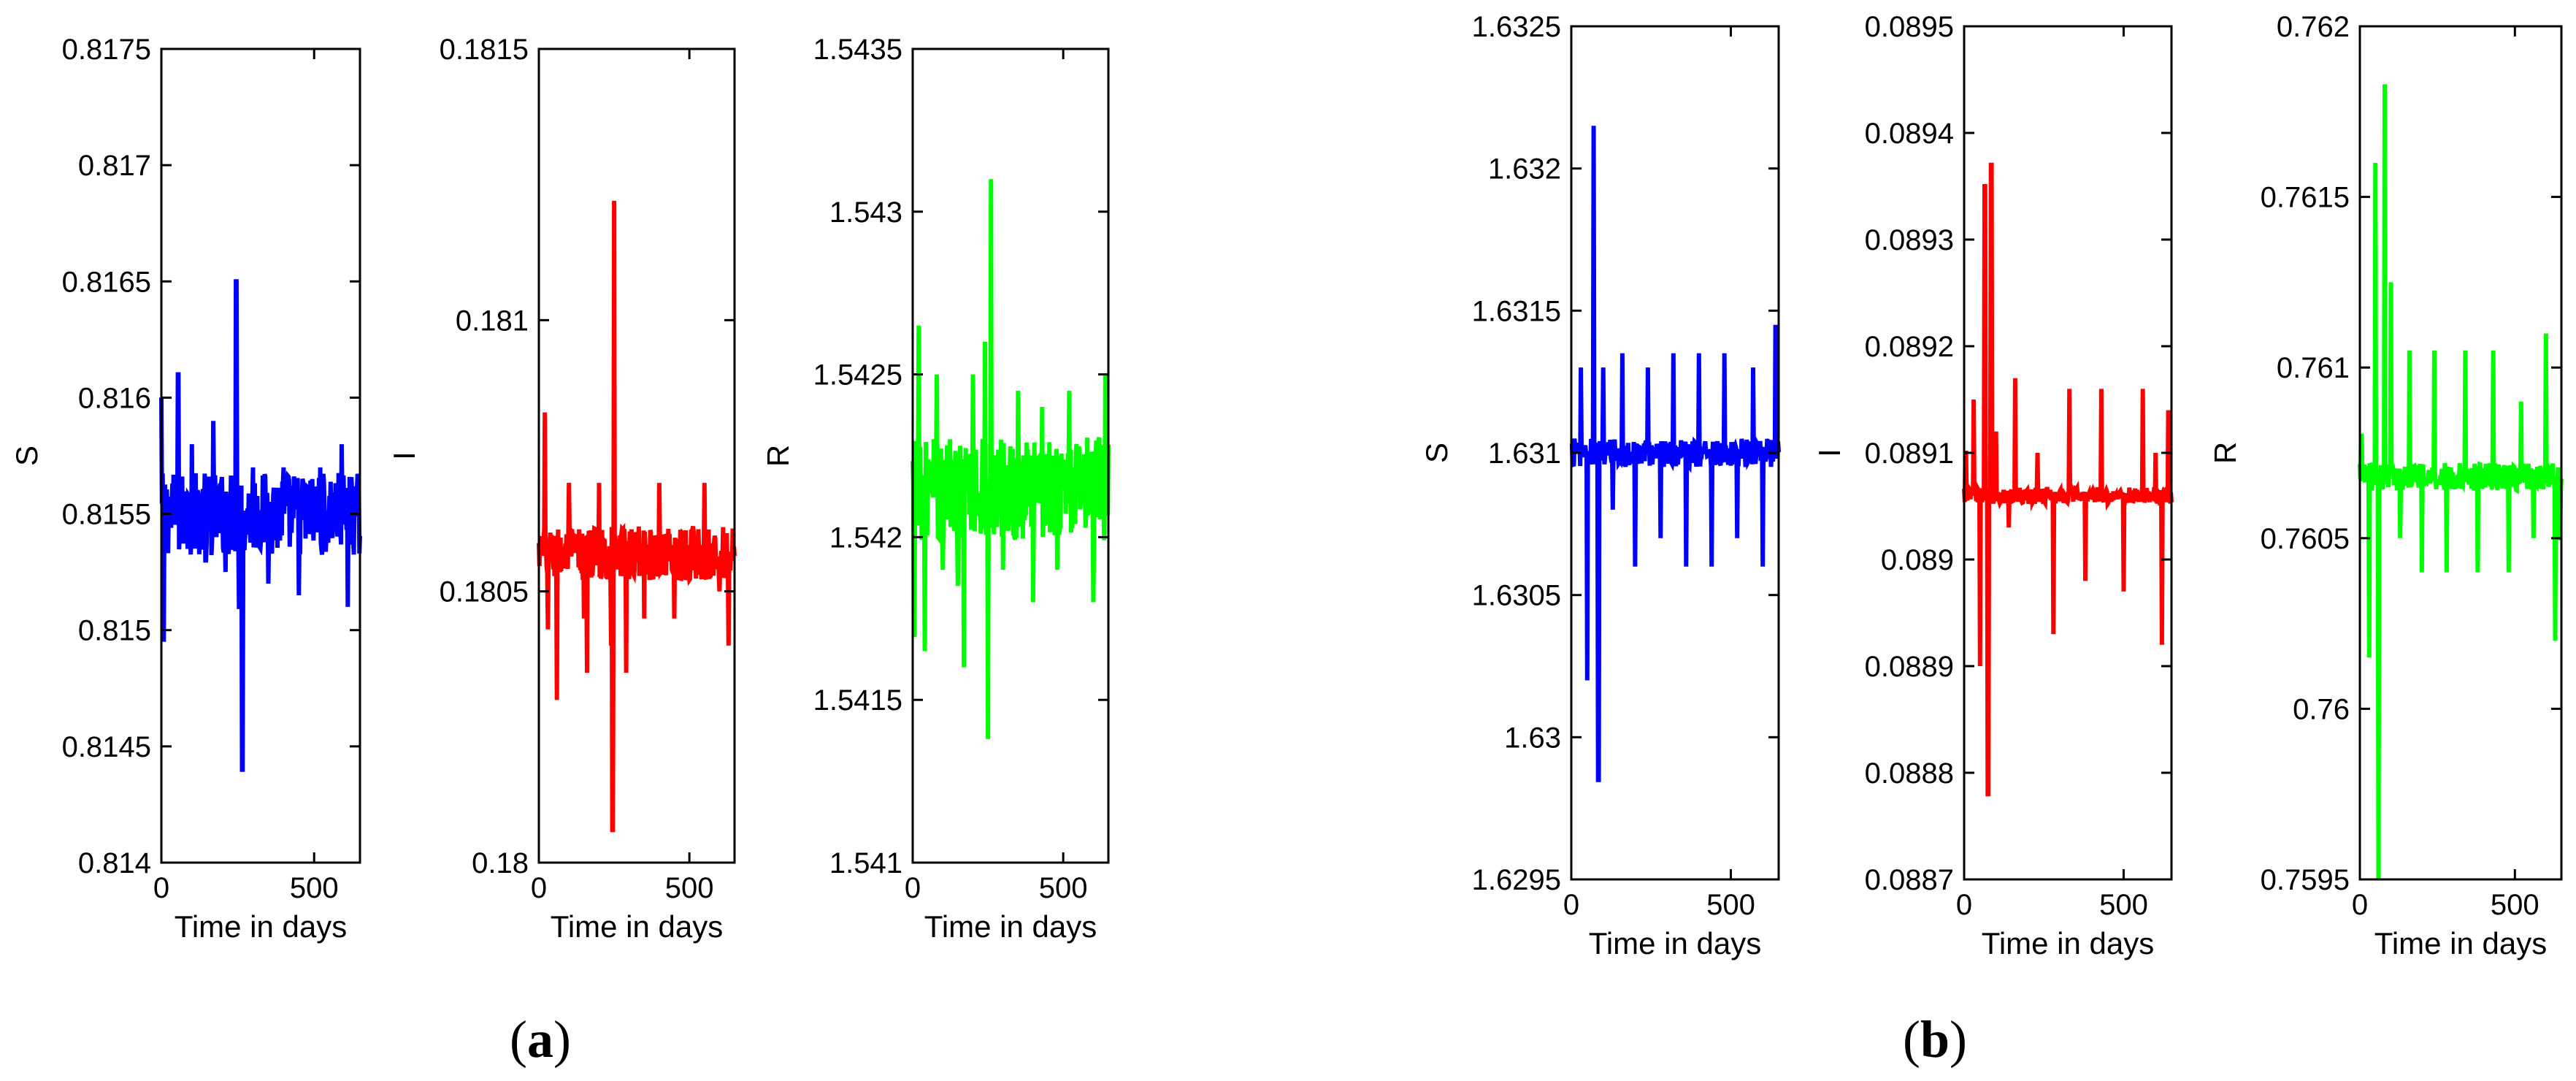  I want to click on y-tick-label: 1.631, so click(1524, 454).